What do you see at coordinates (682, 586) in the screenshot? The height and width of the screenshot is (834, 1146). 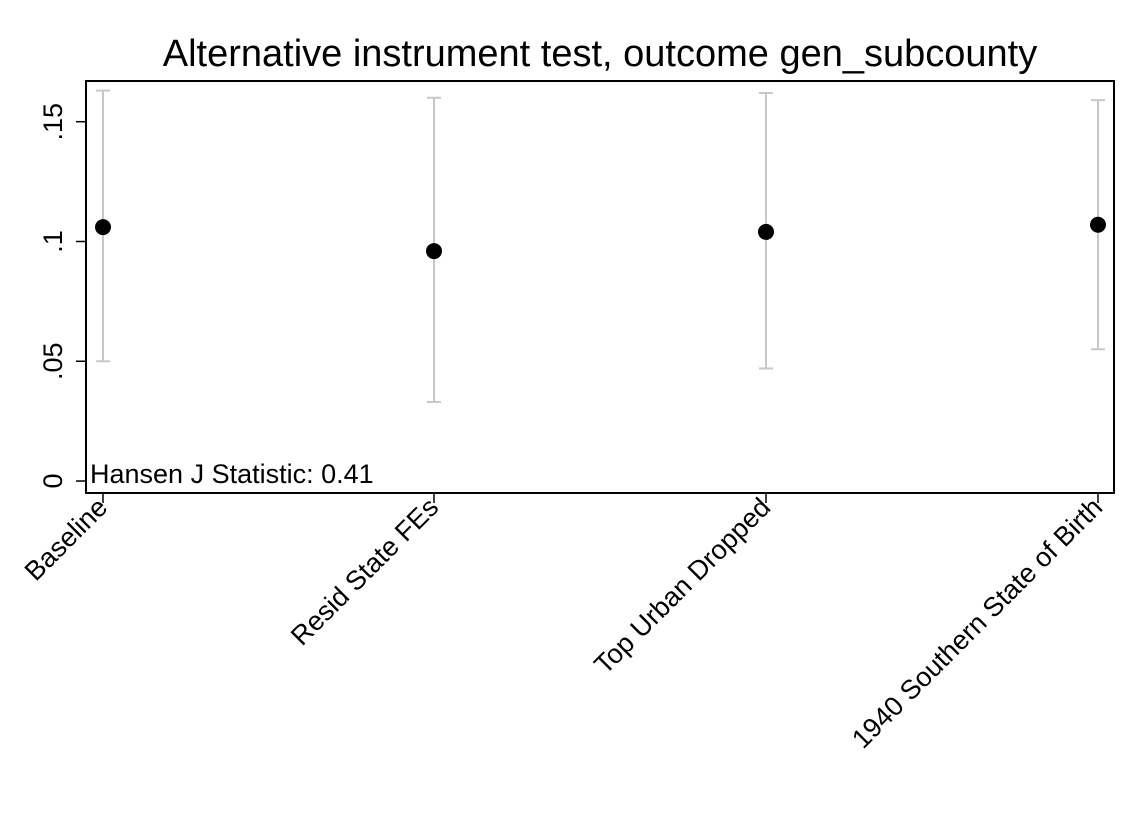 I see `x-tick-label: Top Urban Dropped` at bounding box center [682, 586].